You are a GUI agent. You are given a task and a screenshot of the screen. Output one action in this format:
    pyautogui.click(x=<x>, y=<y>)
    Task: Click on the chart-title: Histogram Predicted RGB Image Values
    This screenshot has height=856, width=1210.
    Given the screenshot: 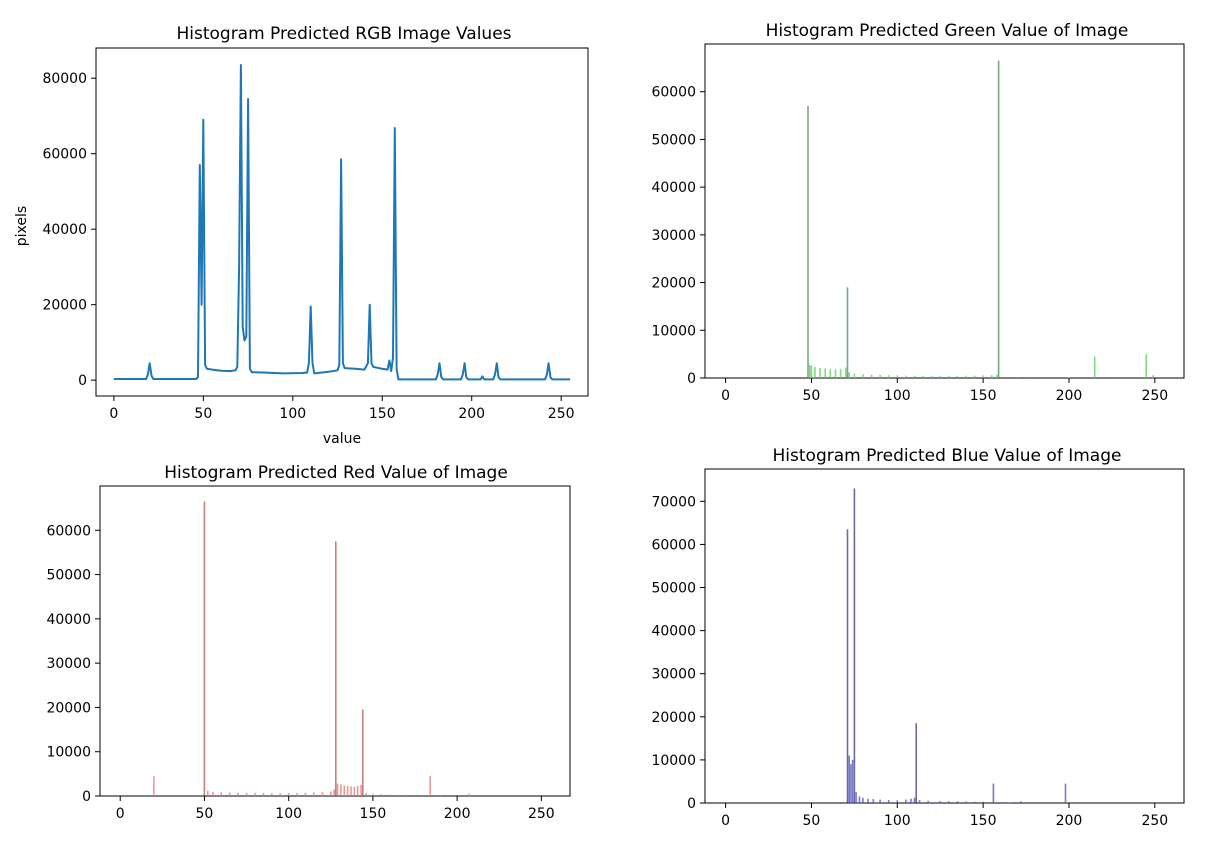 What is the action you would take?
    pyautogui.click(x=343, y=34)
    